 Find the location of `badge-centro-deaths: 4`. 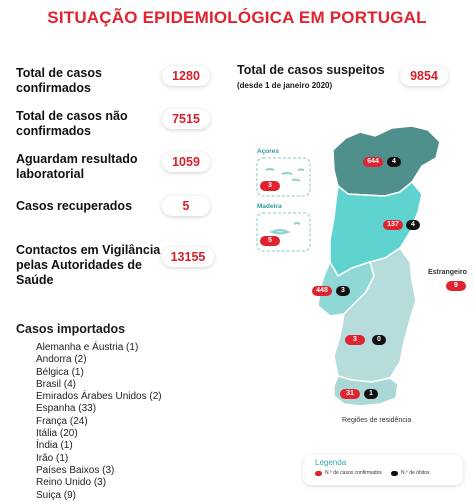

badge-centro-deaths: 4 is located at coordinates (413, 225).